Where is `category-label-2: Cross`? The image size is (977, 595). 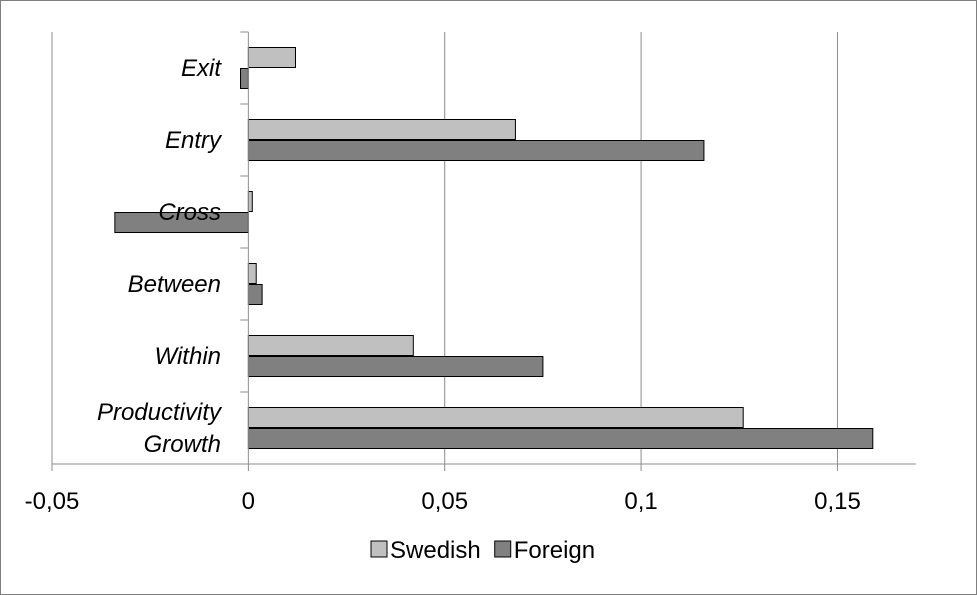
category-label-2: Cross is located at coordinates (189, 212).